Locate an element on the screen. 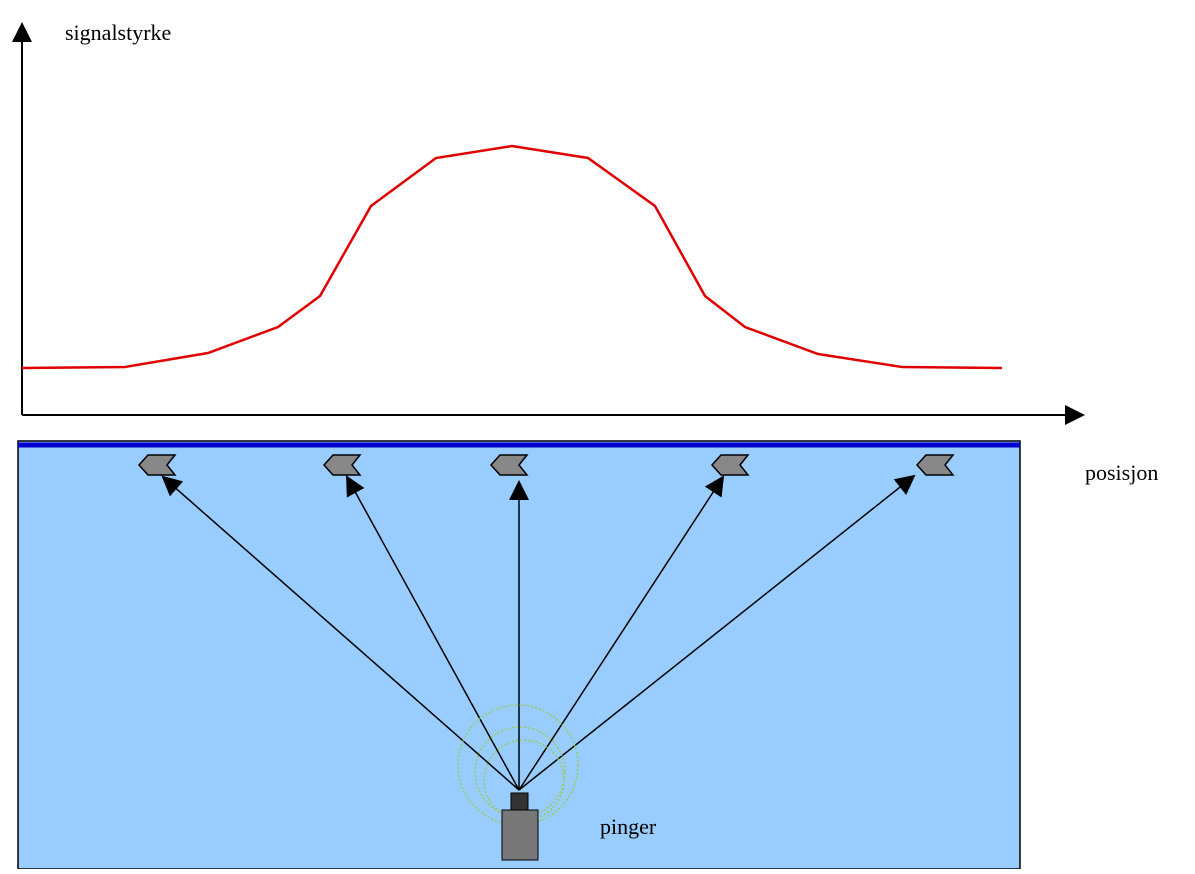 The image size is (1195, 874). y-axis-label: signalstyrke is located at coordinates (118, 32).